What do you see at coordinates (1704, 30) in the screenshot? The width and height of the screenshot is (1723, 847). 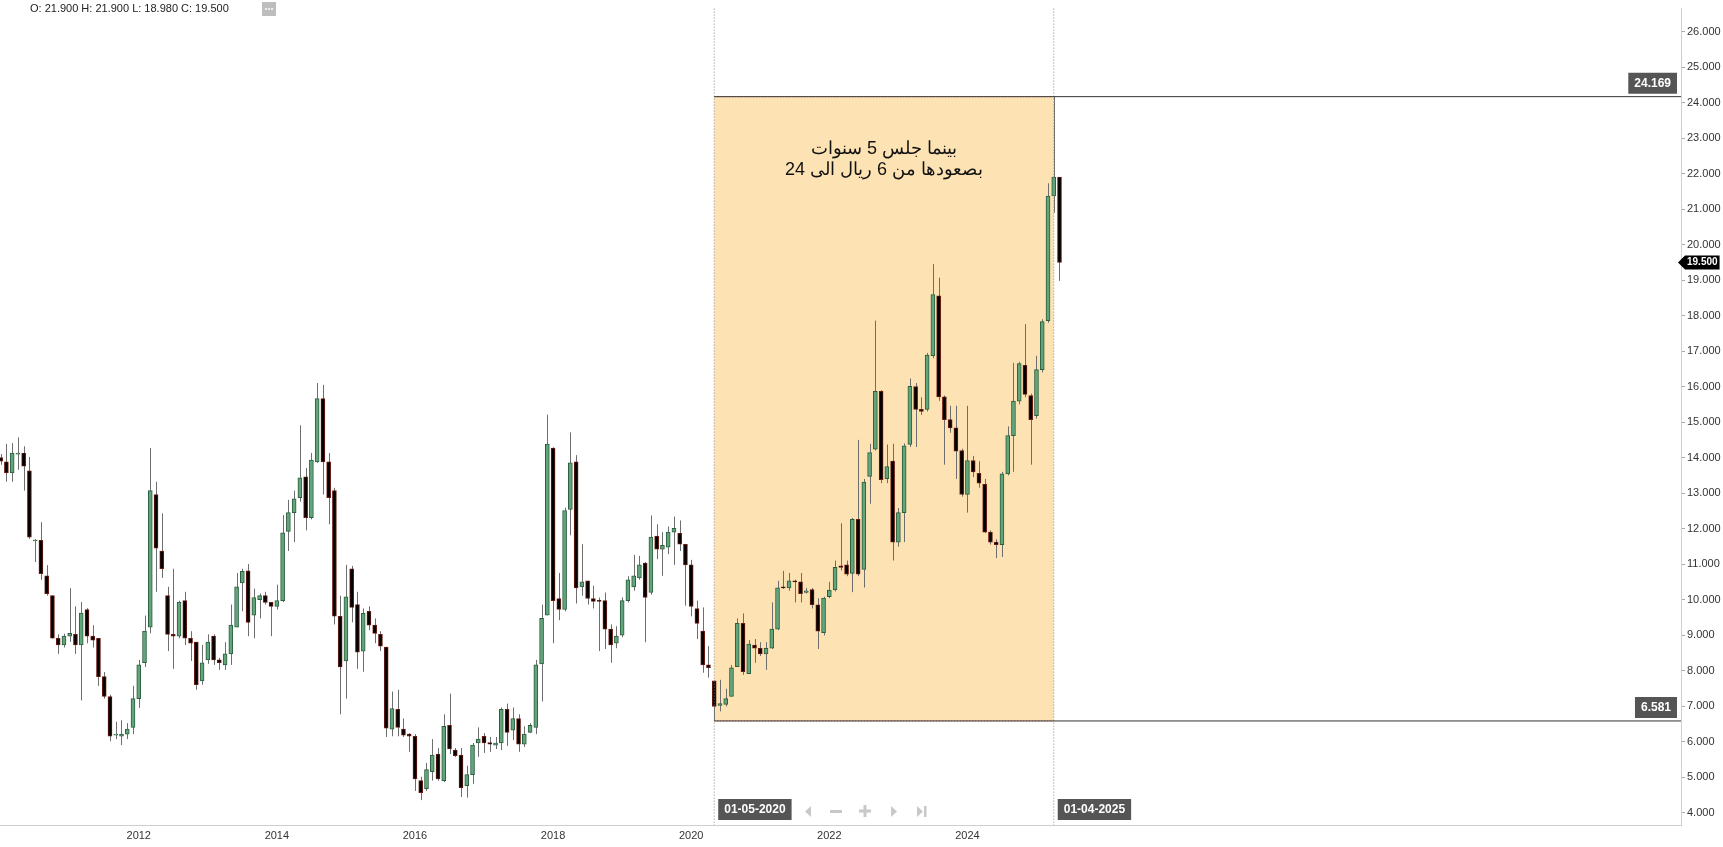 I see `y-tick-label: 26.000` at bounding box center [1704, 30].